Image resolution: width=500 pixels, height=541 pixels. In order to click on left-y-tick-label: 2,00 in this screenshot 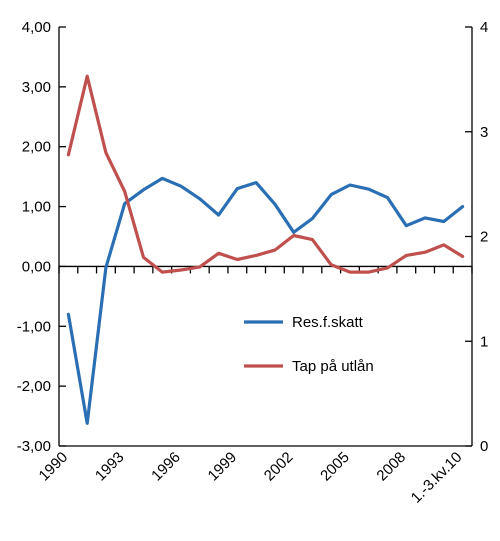, I will do `click(36, 147)`.